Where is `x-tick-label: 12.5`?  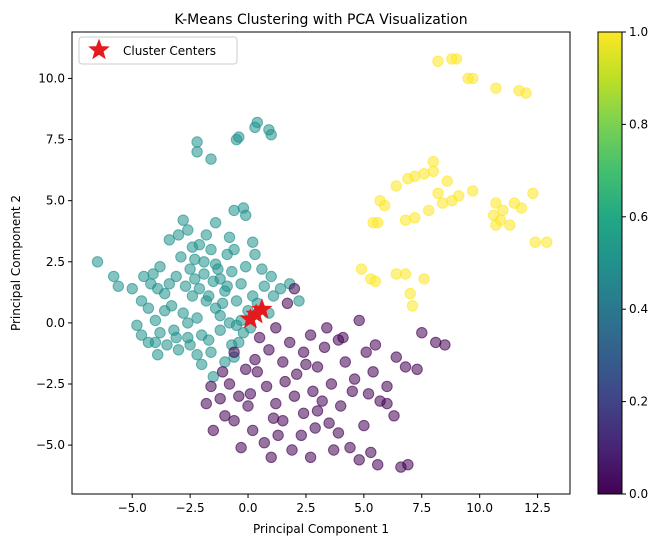 x-tick-label: 12.5 is located at coordinates (537, 508).